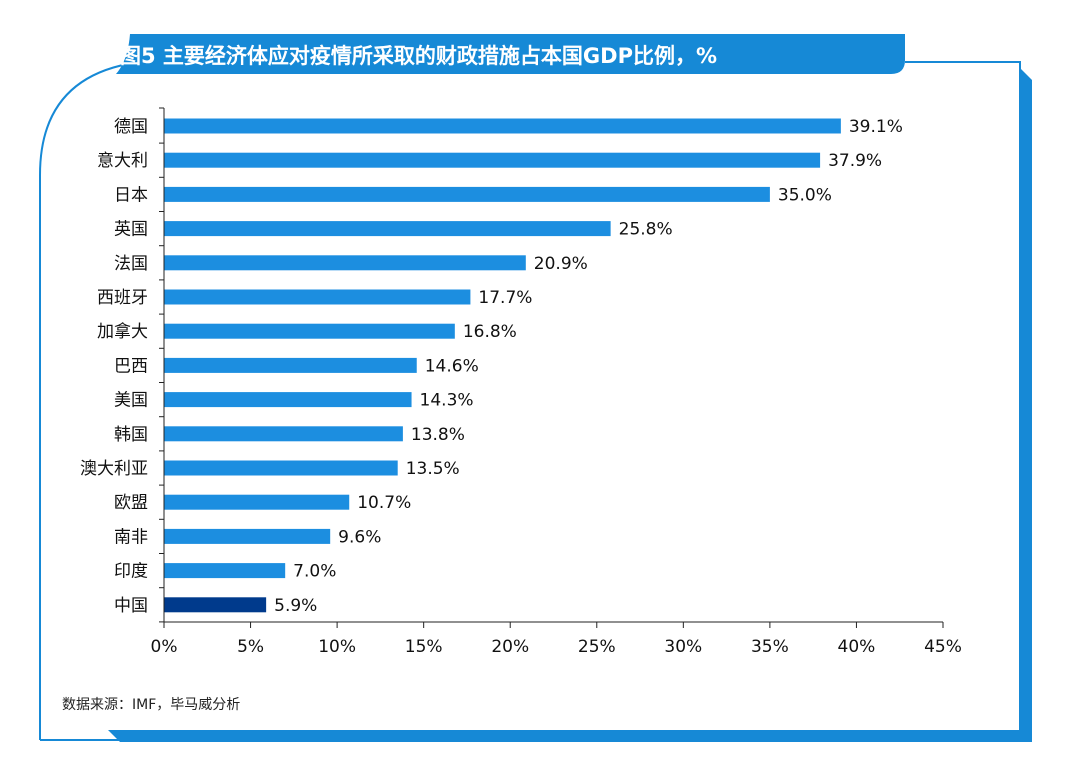 The height and width of the screenshot is (777, 1080). Describe the element at coordinates (295, 606) in the screenshot. I see `value-label: 5.9%` at that location.